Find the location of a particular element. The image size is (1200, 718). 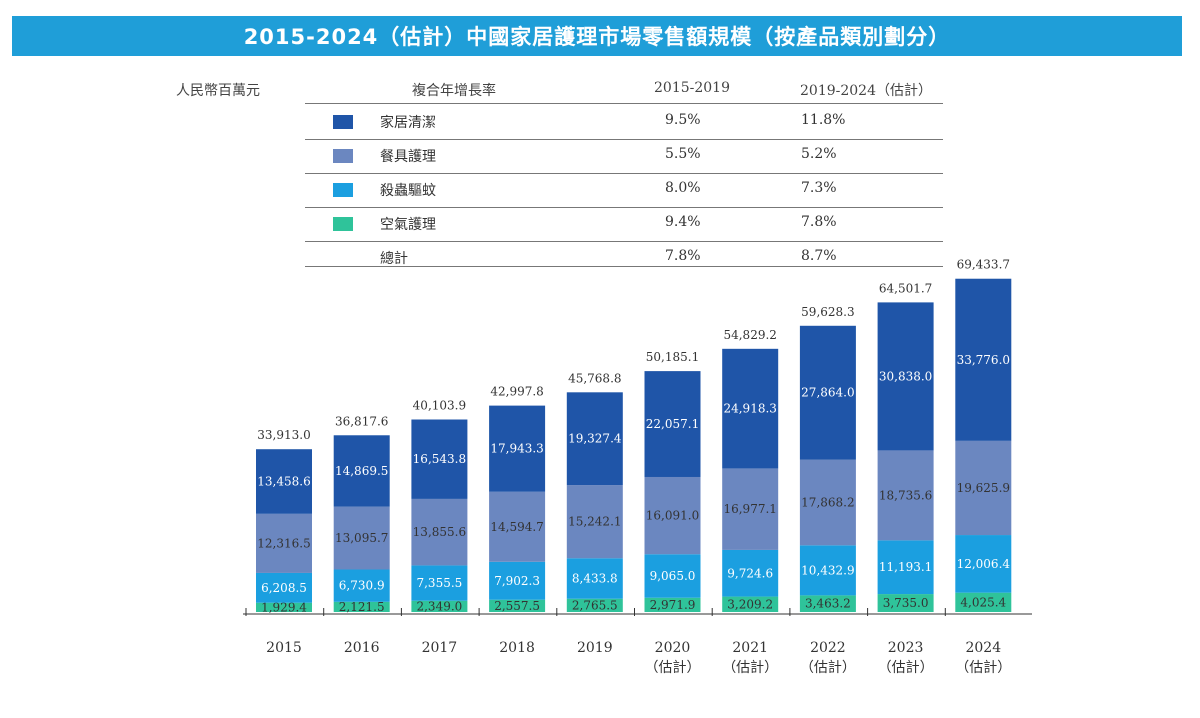

total-label: 54,829.2 is located at coordinates (749, 335).